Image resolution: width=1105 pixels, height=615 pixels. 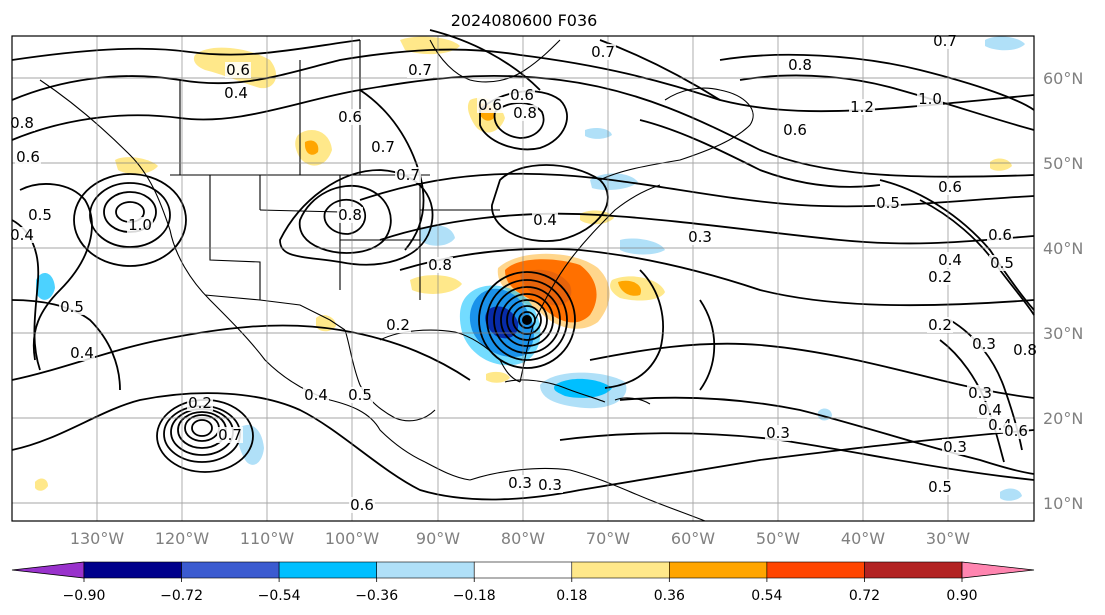 What do you see at coordinates (523, 538) in the screenshot?
I see `lon-tick-label: 80°W` at bounding box center [523, 538].